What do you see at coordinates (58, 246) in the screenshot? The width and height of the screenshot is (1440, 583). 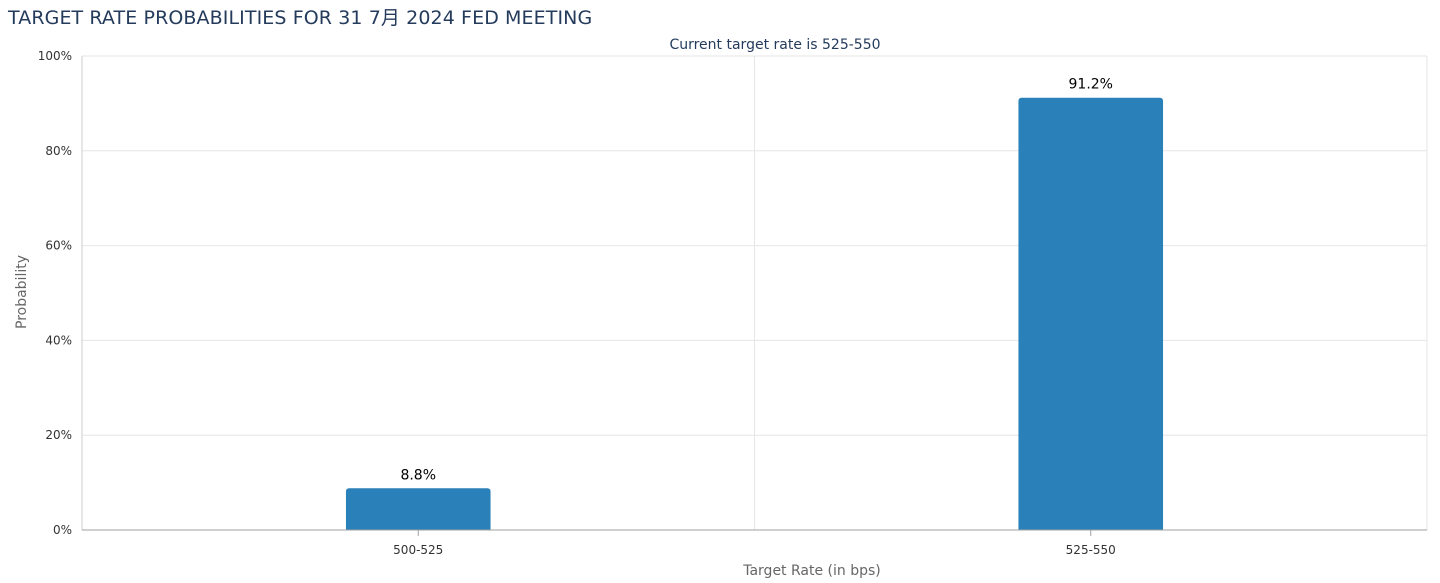 I see `y-tick-label: 60%` at bounding box center [58, 246].